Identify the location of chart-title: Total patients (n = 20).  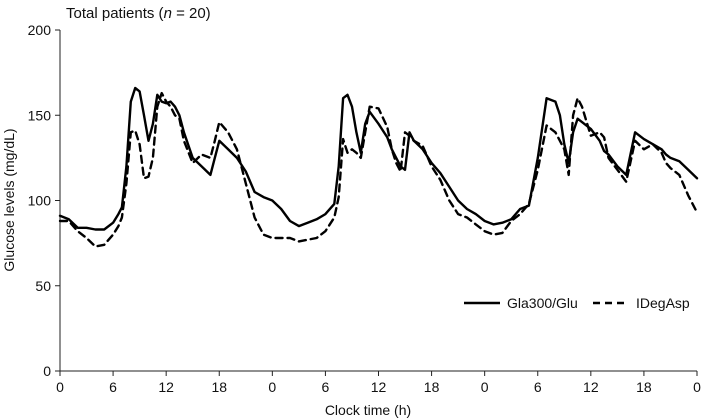
(138, 13).